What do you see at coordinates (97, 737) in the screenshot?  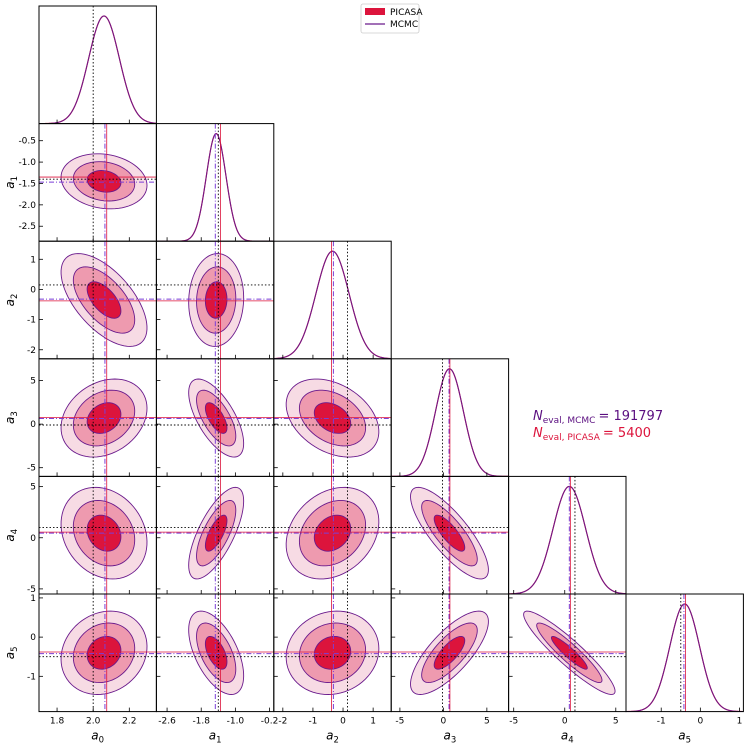 I see `x-axis-label-a_0: a0` at bounding box center [97, 737].